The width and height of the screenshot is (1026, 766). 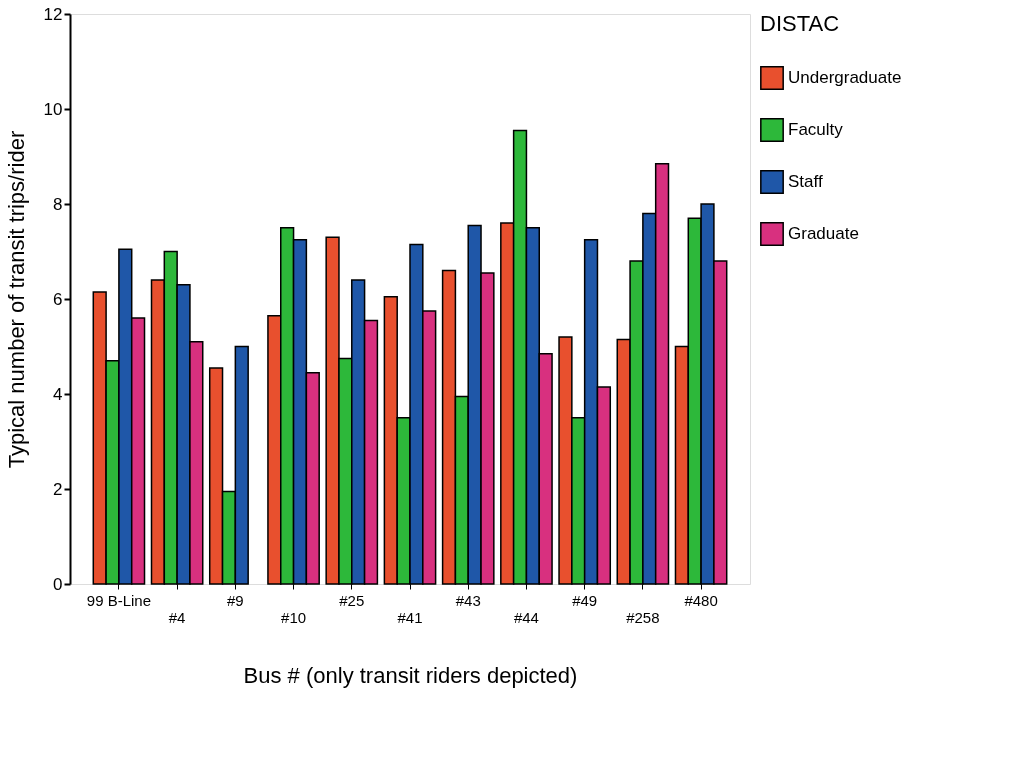 What do you see at coordinates (294, 617) in the screenshot?
I see `x-tick-label: #10` at bounding box center [294, 617].